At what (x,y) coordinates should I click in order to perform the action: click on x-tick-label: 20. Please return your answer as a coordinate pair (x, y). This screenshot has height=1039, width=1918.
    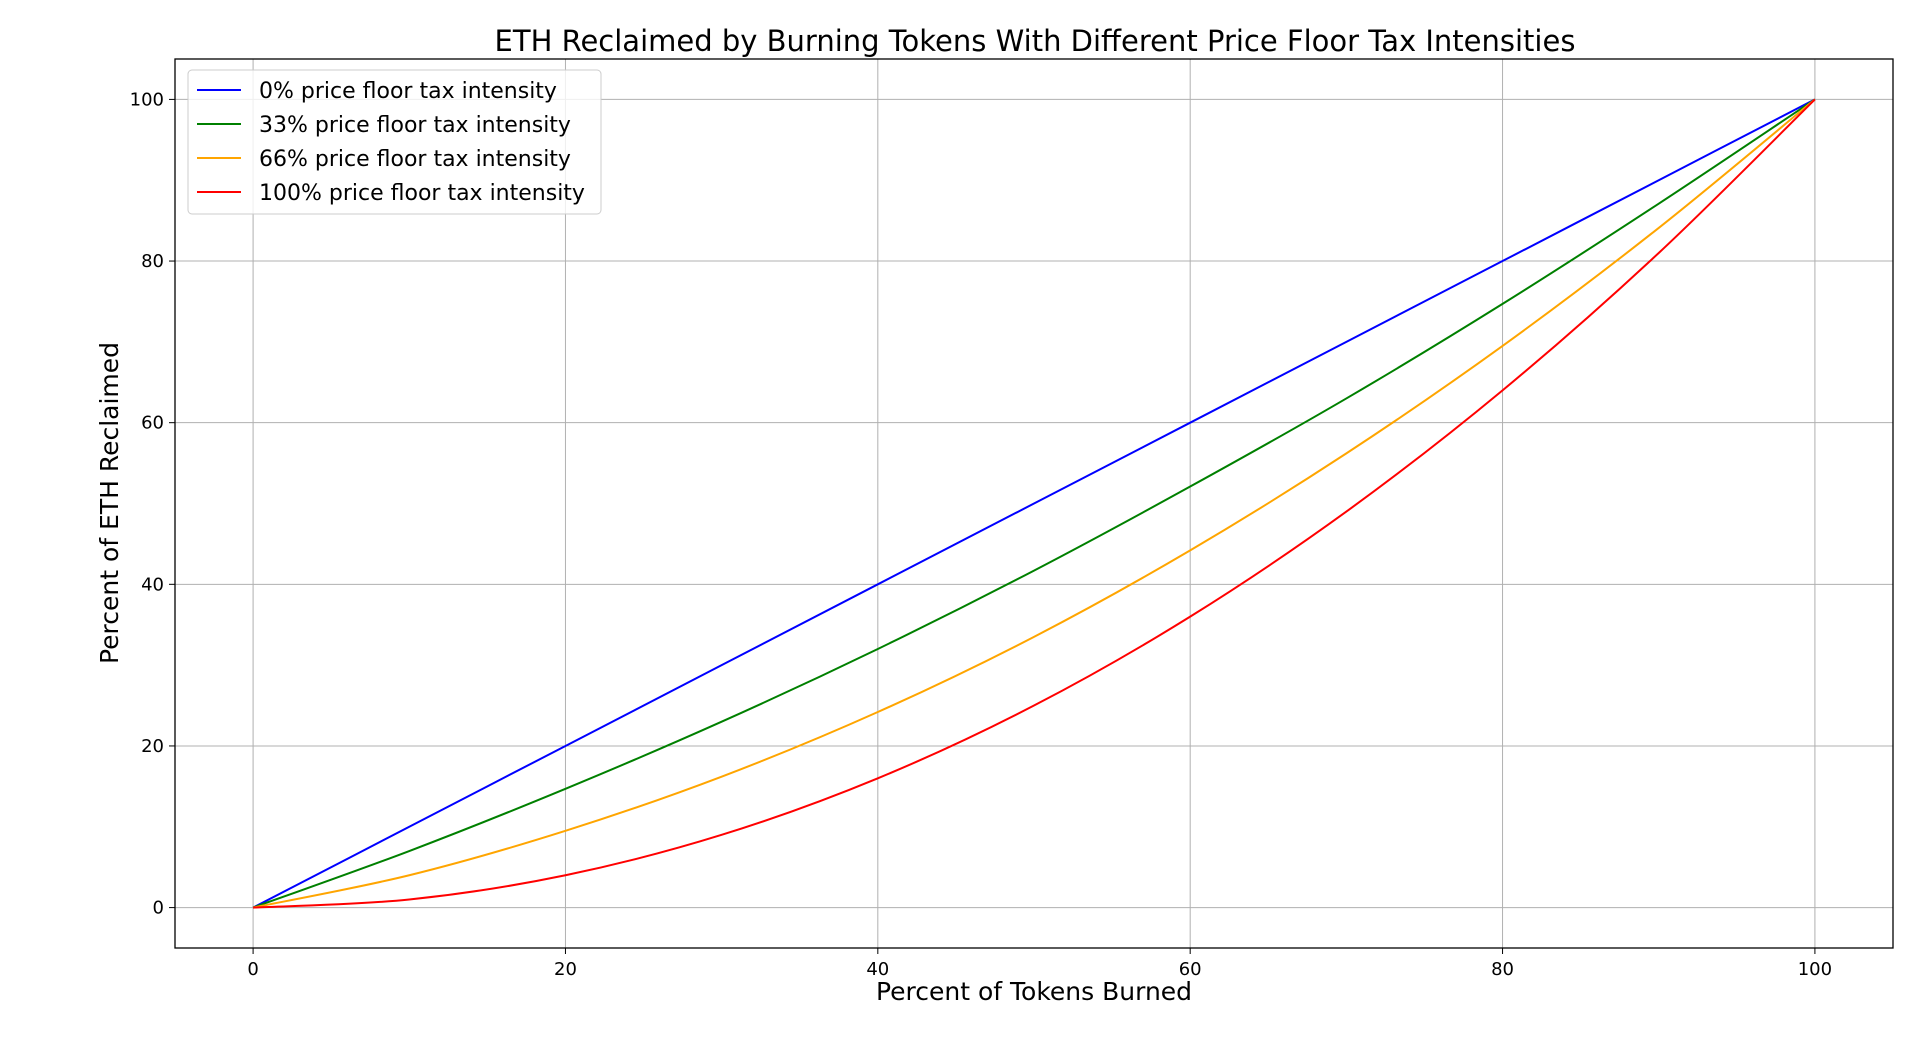
    Looking at the image, I should click on (565, 969).